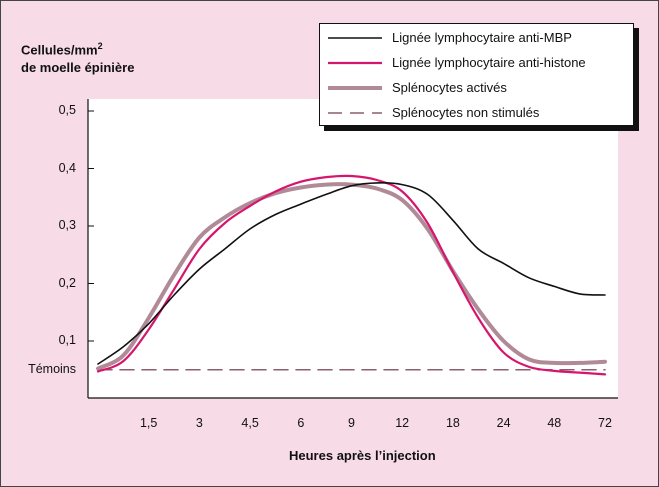 This screenshot has height=487, width=659. What do you see at coordinates (489, 62) in the screenshot?
I see `legend-label-2: Lignée lymphocytaire anti-histone` at bounding box center [489, 62].